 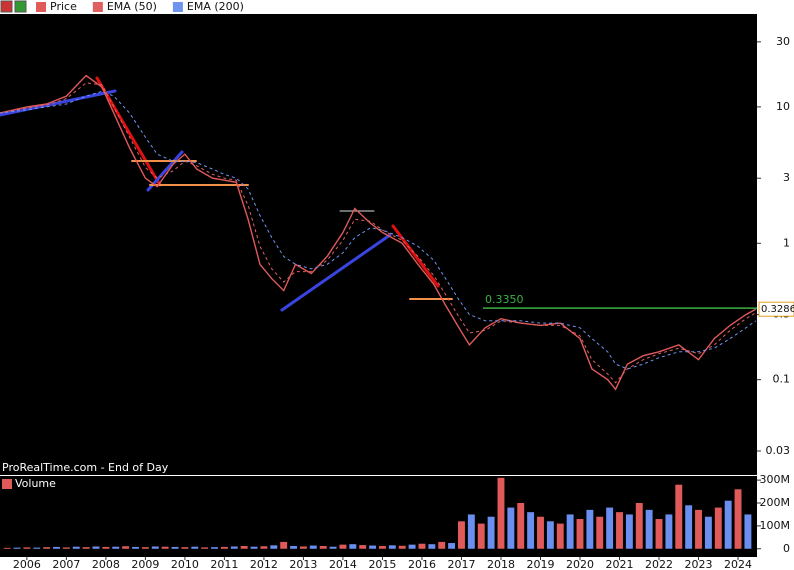 What do you see at coordinates (775, 479) in the screenshot?
I see `y-tick-label: 300M` at bounding box center [775, 479].